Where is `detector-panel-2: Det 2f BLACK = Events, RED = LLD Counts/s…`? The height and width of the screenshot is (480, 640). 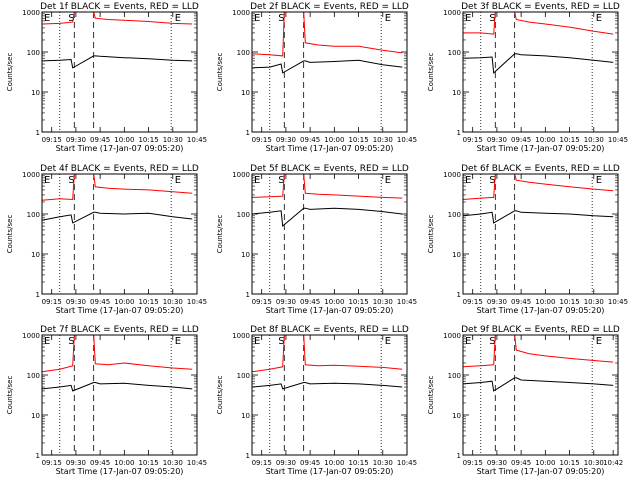 detector-panel-2: Det 2f BLACK = Events, RED = LLD Counts/s… is located at coordinates (316, 77).